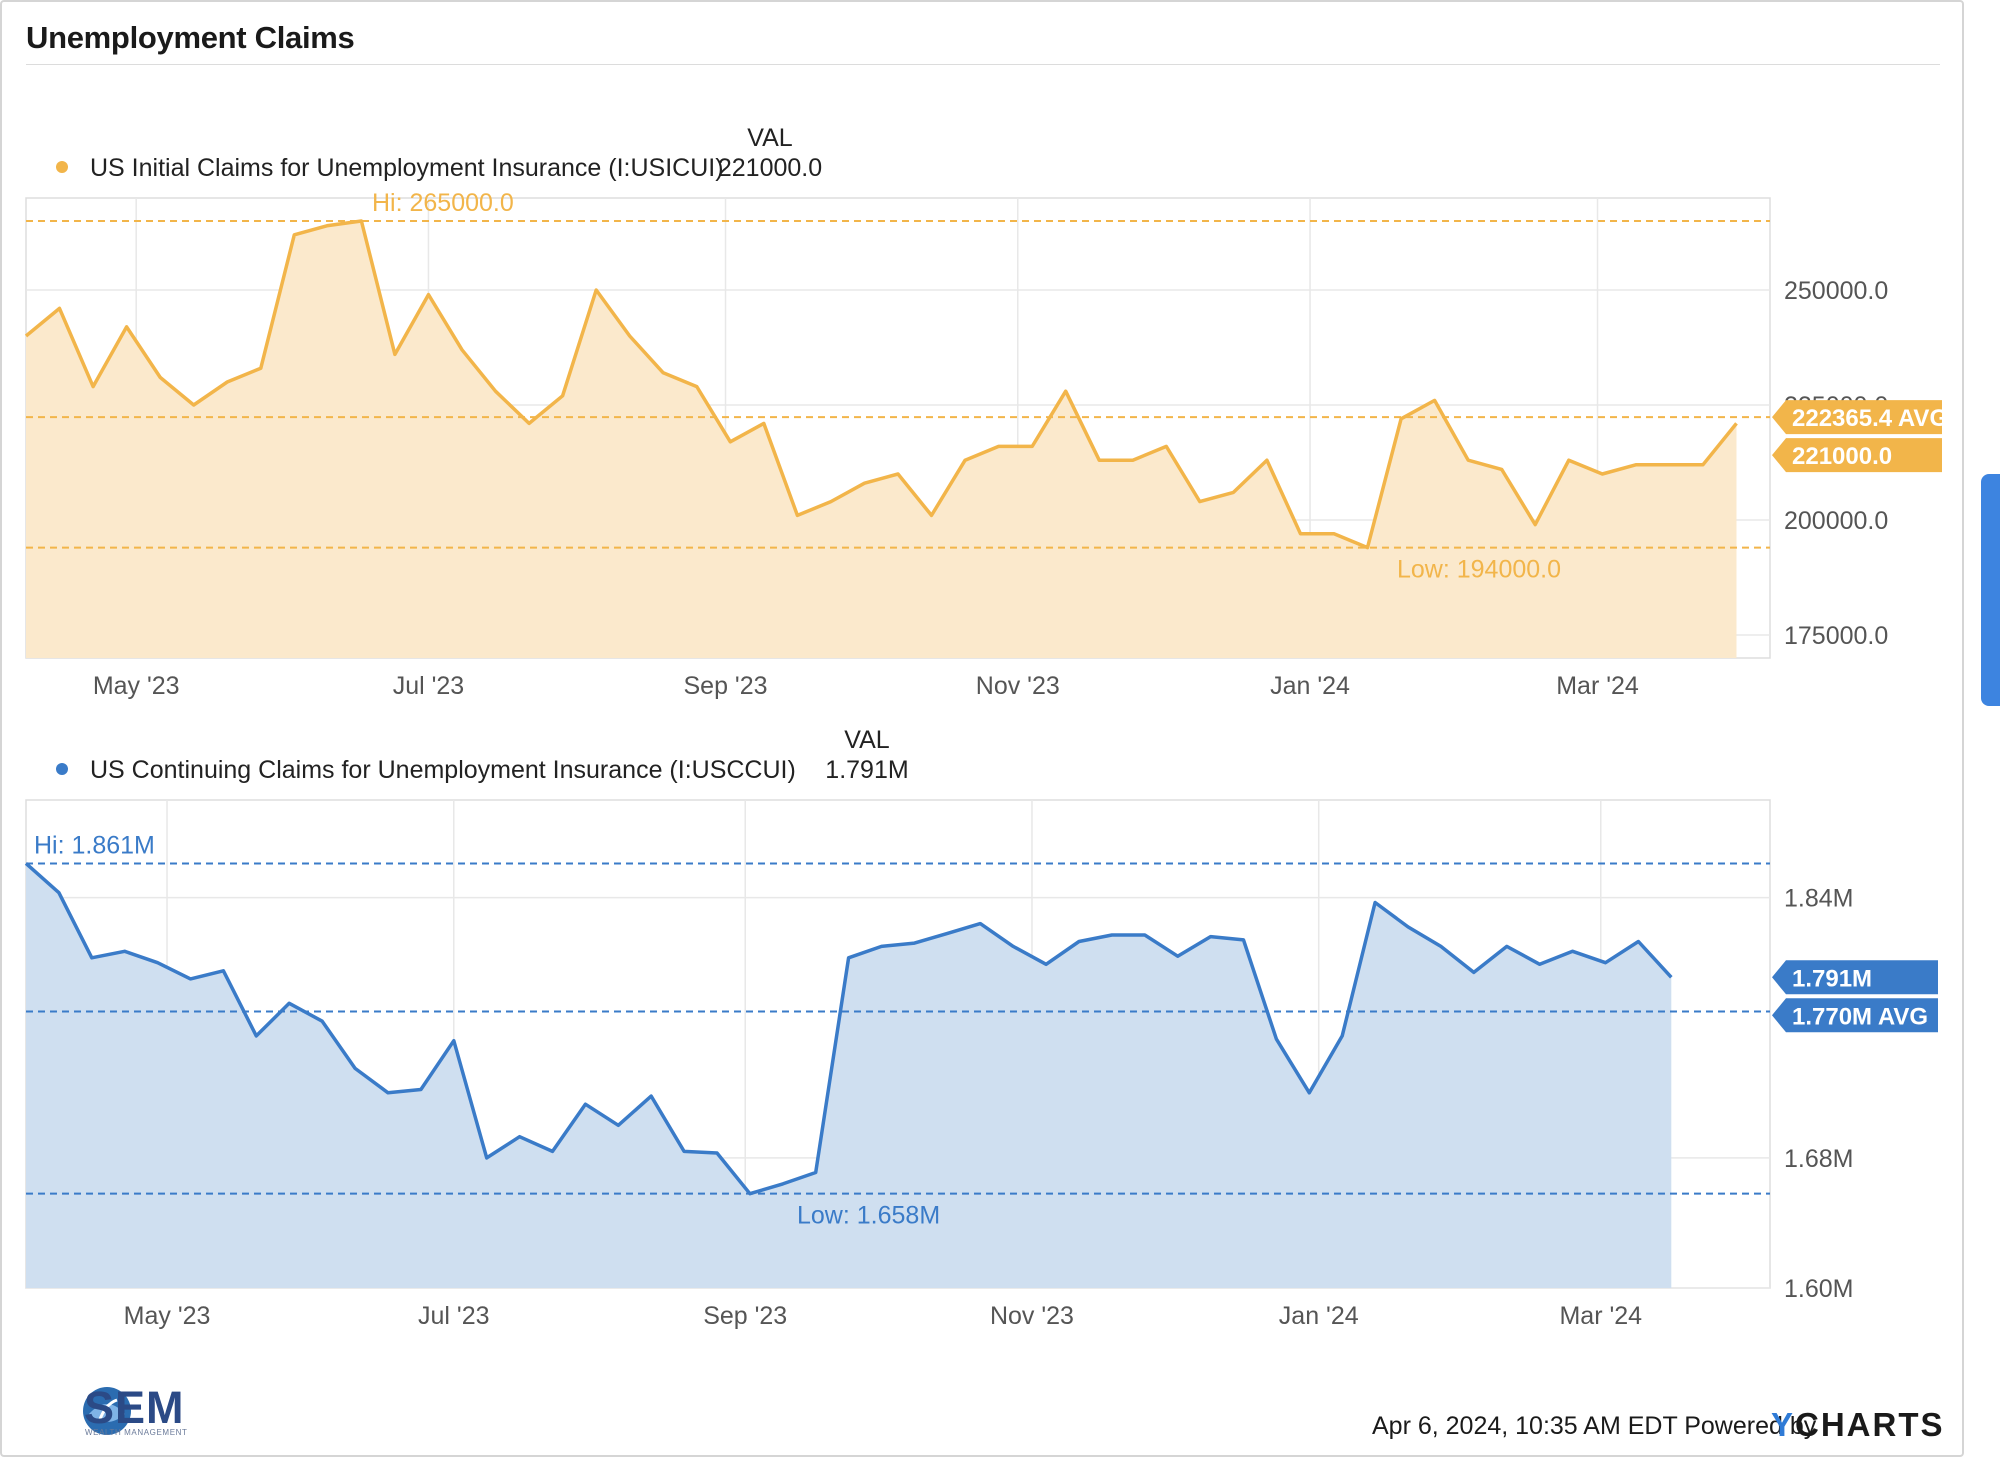 This screenshot has width=2000, height=1457. Describe the element at coordinates (1836, 636) in the screenshot. I see `y-tick-label: 175000.0` at that location.